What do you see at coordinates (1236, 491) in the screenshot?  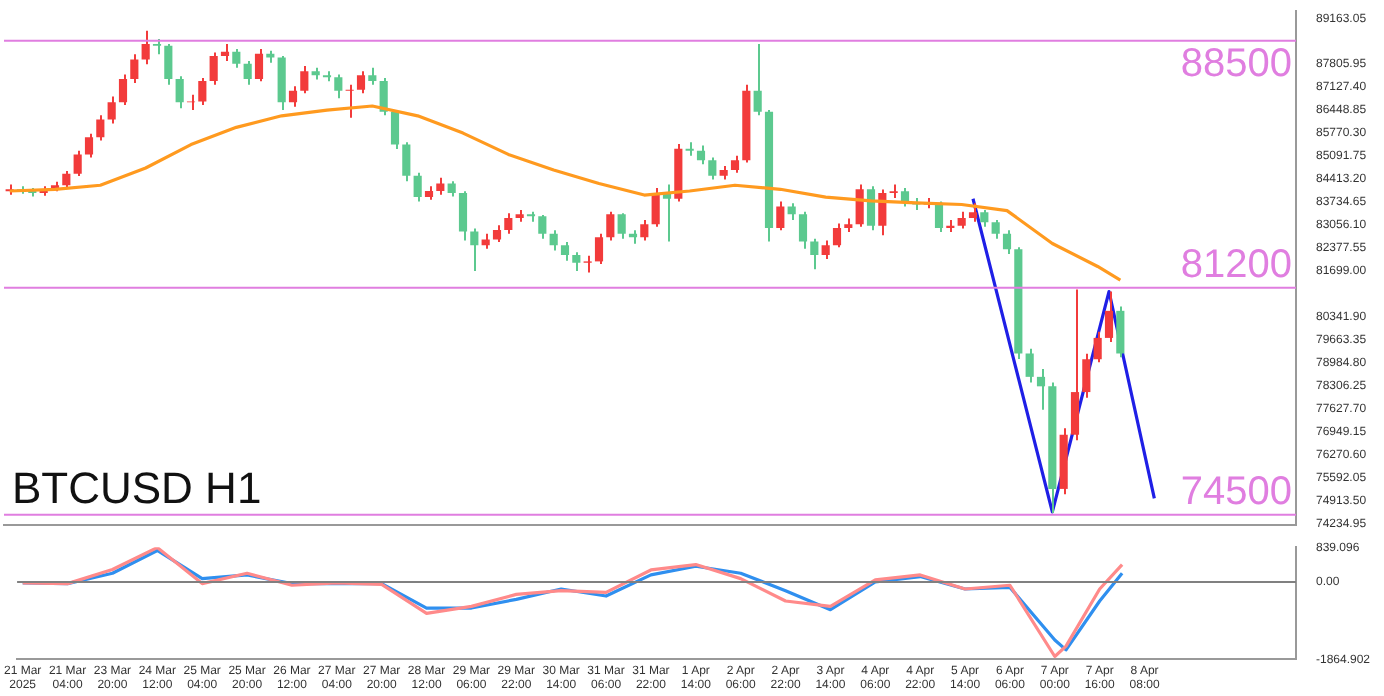 I see `ref-line-label: 74500` at bounding box center [1236, 491].